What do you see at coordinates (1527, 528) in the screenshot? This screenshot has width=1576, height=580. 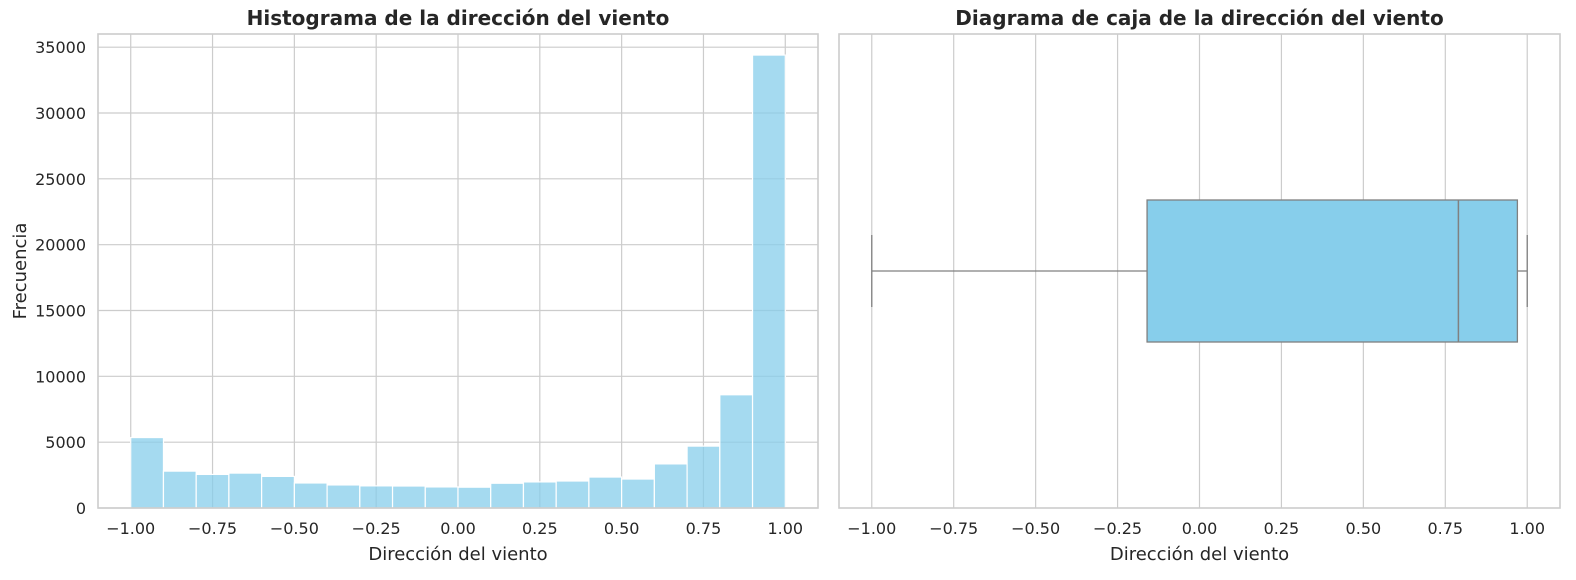 I see `boxplot-x-tick-label: 1.00` at bounding box center [1527, 528].